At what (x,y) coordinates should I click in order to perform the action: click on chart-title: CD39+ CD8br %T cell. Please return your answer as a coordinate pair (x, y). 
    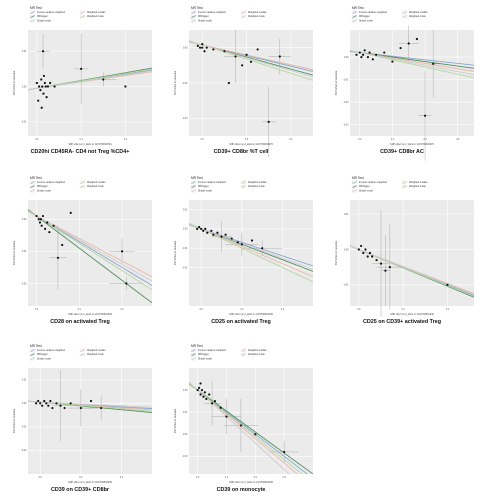
    Looking at the image, I should click on (241, 152).